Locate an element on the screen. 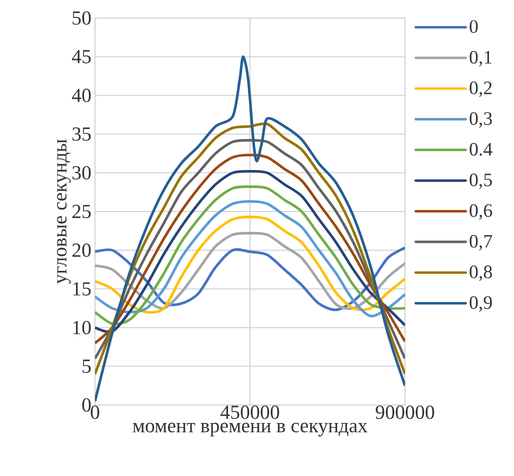 The width and height of the screenshot is (514, 476). y-axis-title: угловые секунды is located at coordinates (64, 211).